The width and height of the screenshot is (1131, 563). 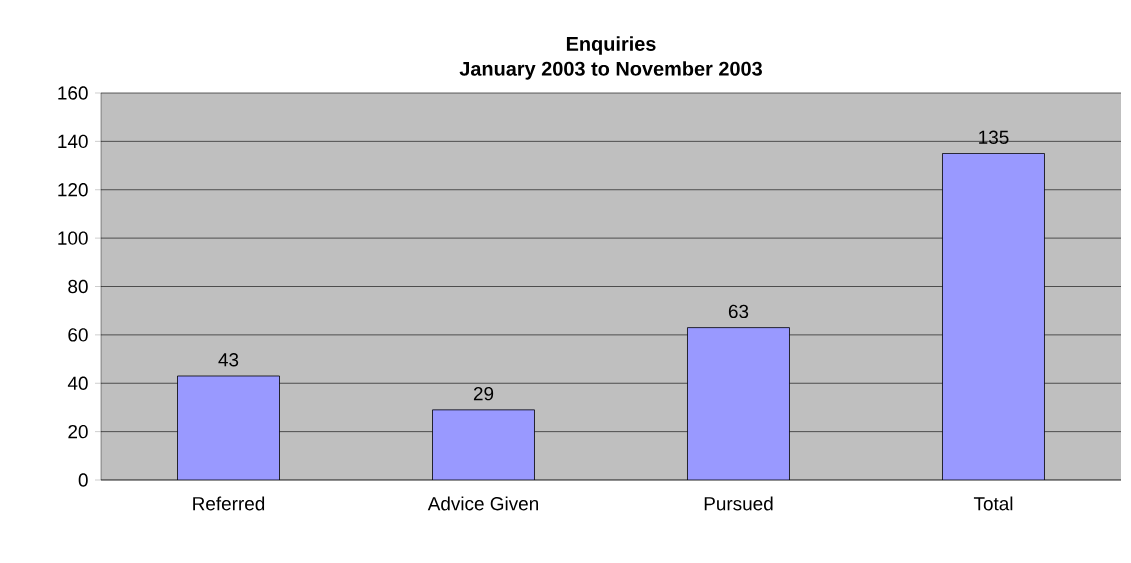 I want to click on y-tick-label: 100, so click(x=73, y=238).